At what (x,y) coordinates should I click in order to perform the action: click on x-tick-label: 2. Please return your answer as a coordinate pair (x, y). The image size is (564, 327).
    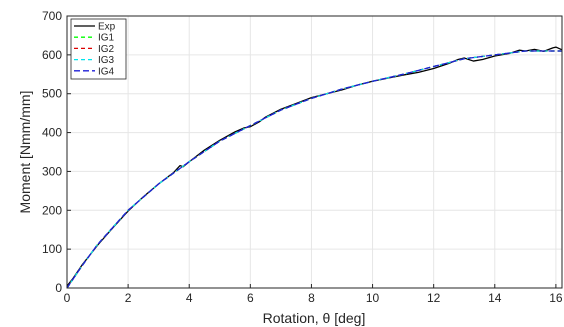
    Looking at the image, I should click on (128, 298).